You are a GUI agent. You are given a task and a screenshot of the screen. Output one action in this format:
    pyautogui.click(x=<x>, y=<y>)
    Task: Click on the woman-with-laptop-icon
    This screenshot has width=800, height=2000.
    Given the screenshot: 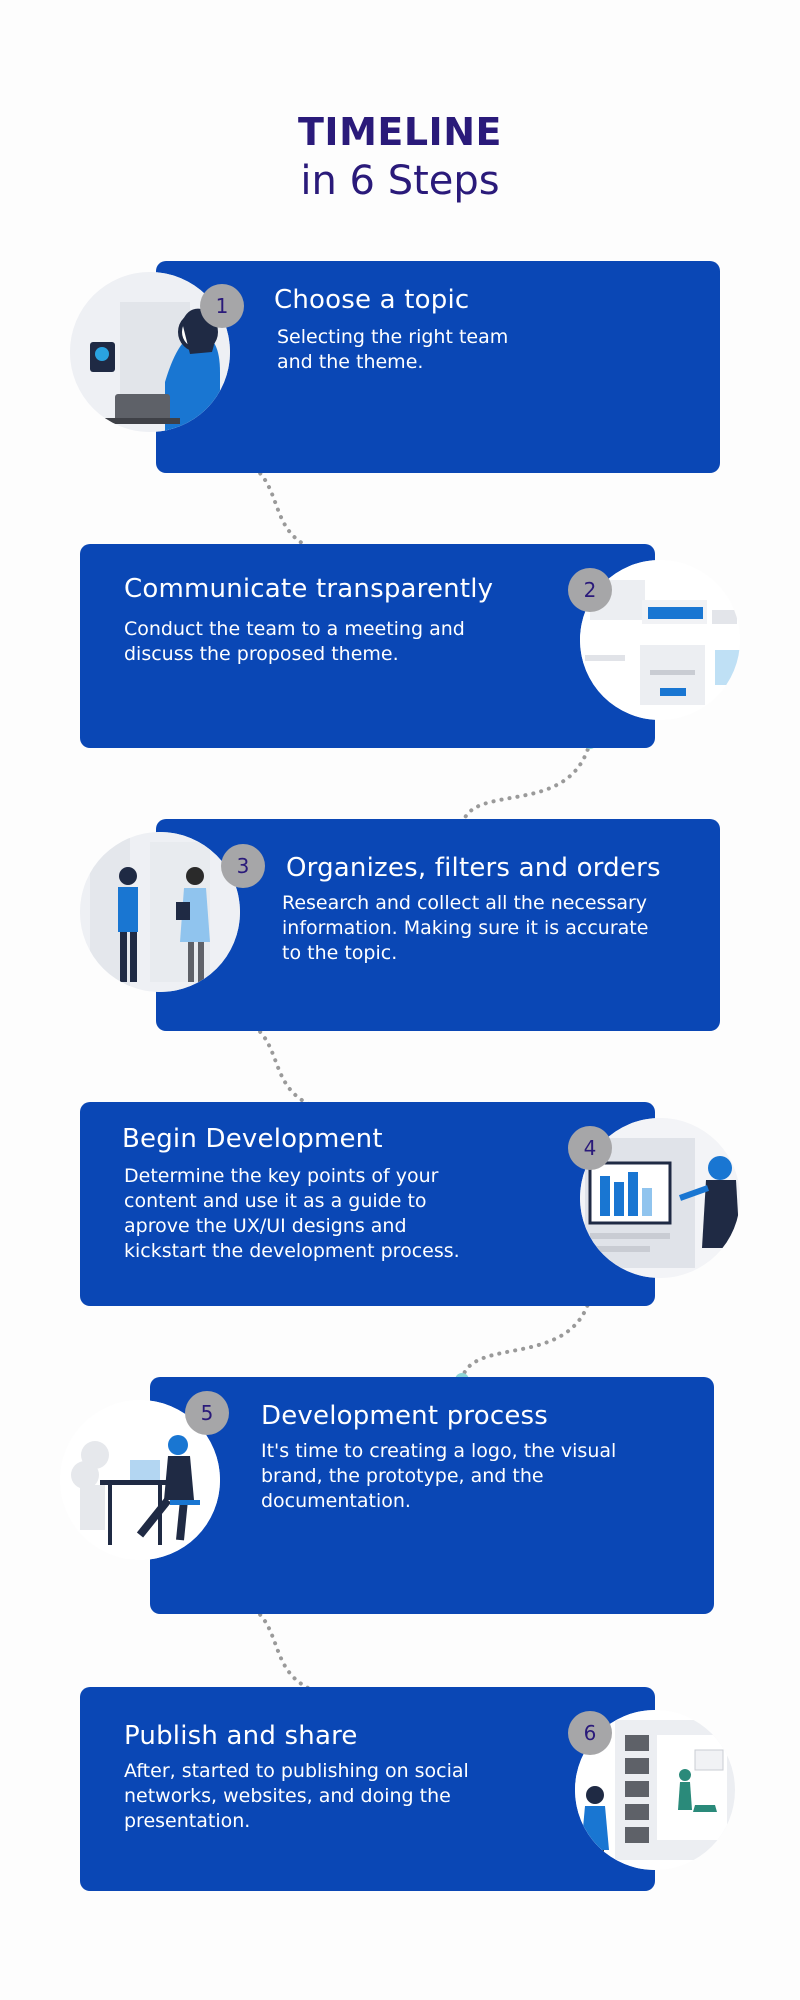 What is the action you would take?
    pyautogui.click(x=150, y=352)
    